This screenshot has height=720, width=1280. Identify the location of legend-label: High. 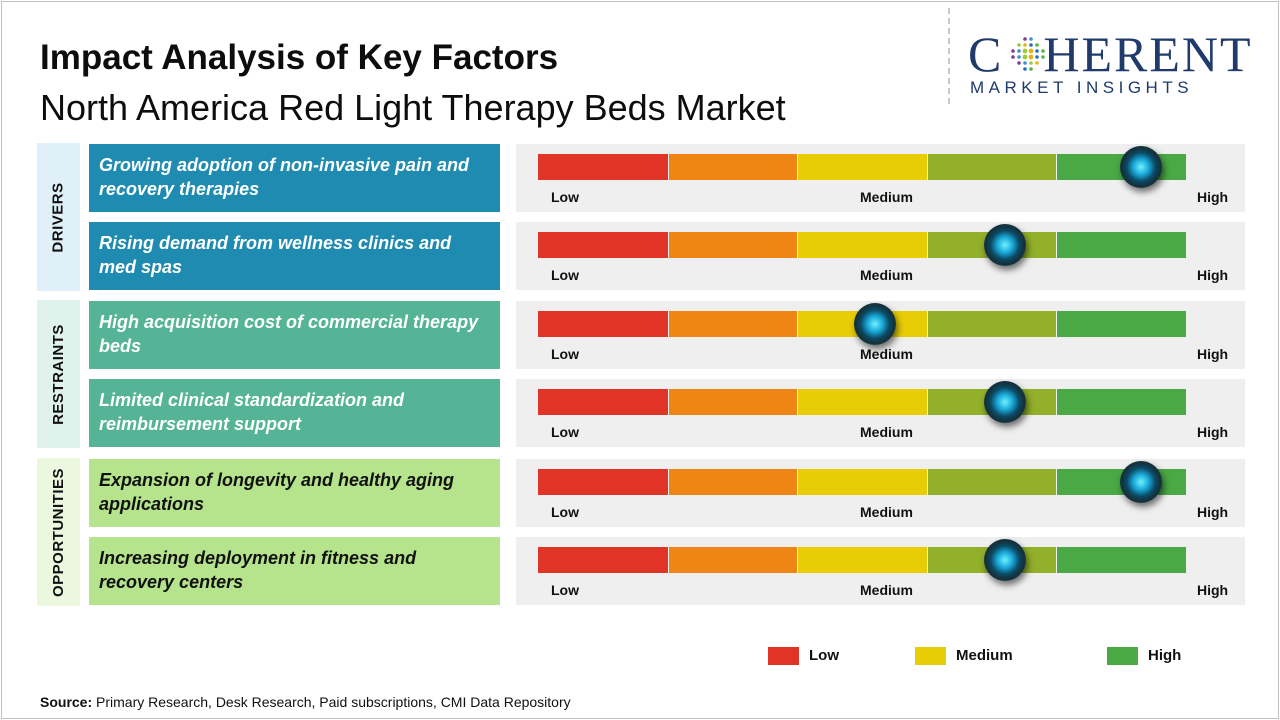
(1165, 655).